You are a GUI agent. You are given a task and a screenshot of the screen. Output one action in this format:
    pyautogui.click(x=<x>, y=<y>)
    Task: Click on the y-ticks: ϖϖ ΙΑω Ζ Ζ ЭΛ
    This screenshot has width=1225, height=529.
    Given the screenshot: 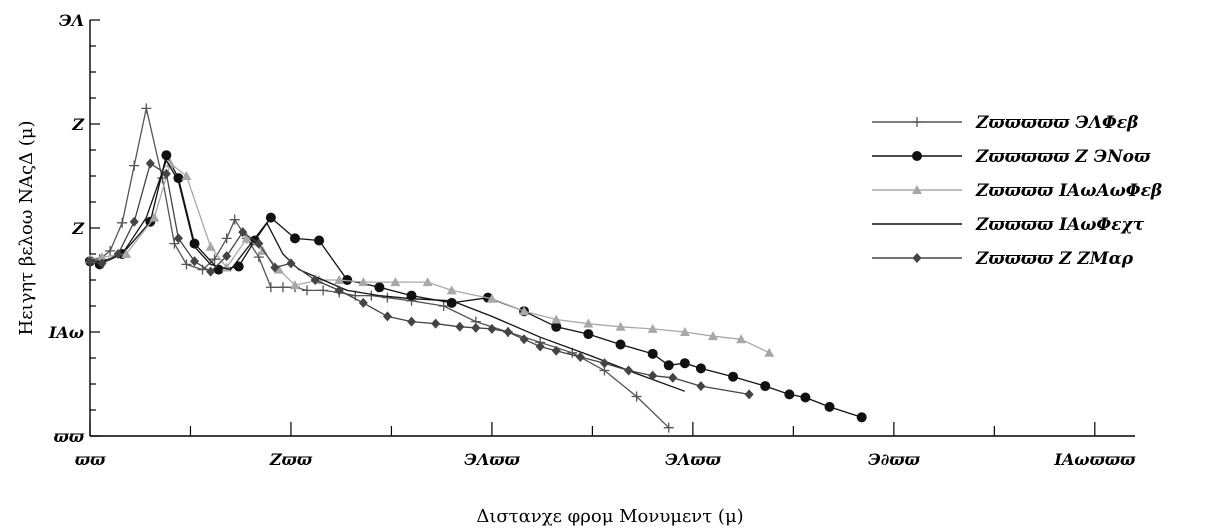 What is the action you would take?
    pyautogui.click(x=74, y=228)
    